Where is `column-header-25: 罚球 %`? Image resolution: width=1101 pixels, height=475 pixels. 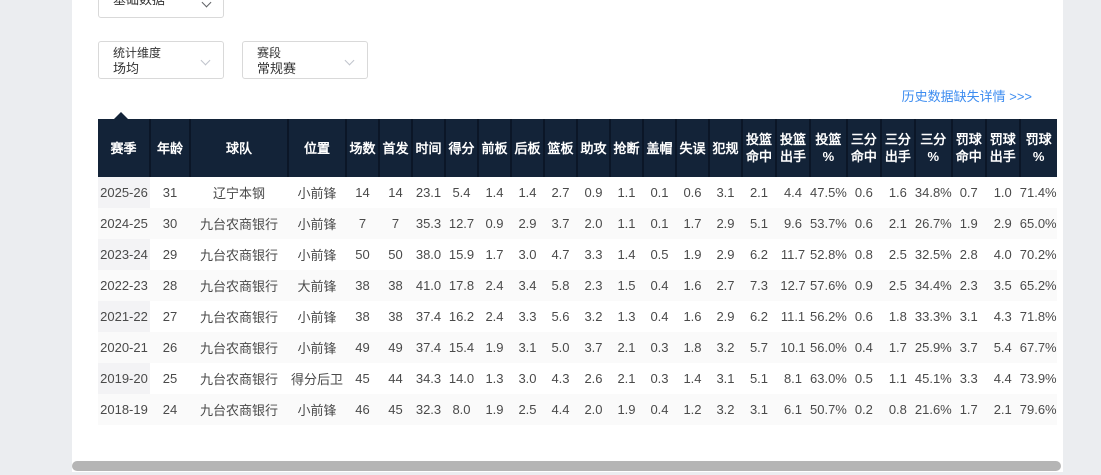
column-header-25: 罚球 % is located at coordinates (1038, 148).